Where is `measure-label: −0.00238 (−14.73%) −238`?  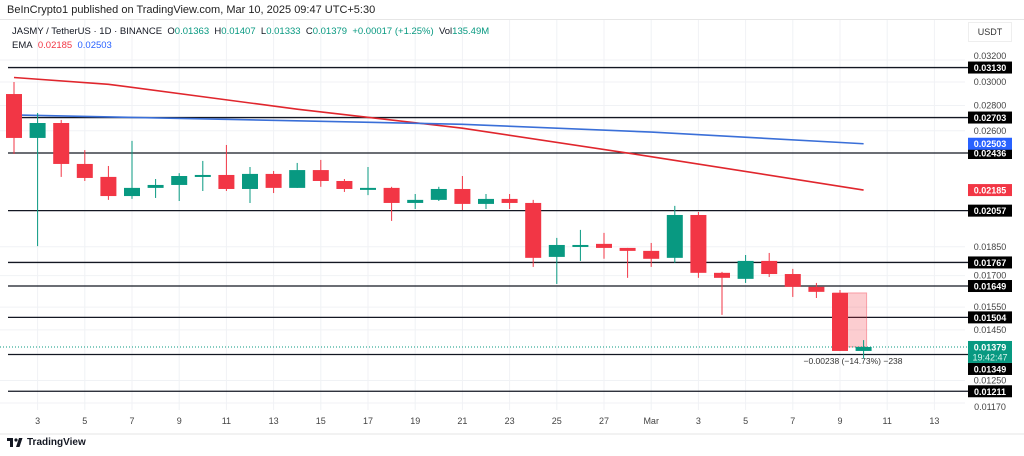 measure-label: −0.00238 (−14.73%) −238 is located at coordinates (852, 361).